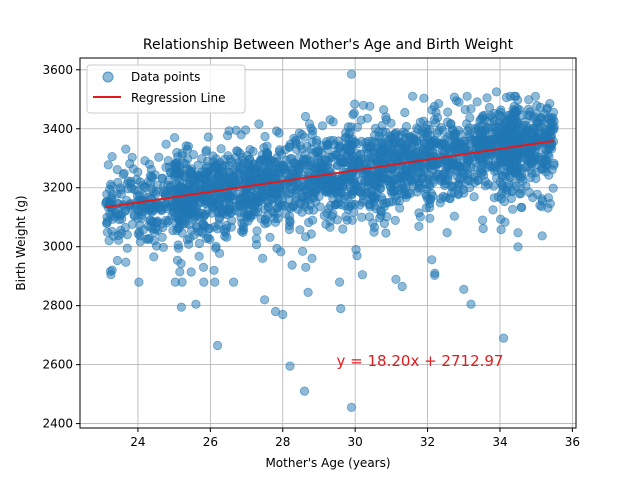 Image resolution: width=640 pixels, height=480 pixels. Describe the element at coordinates (166, 89) in the screenshot. I see `legend: Data points Regression Line` at that location.